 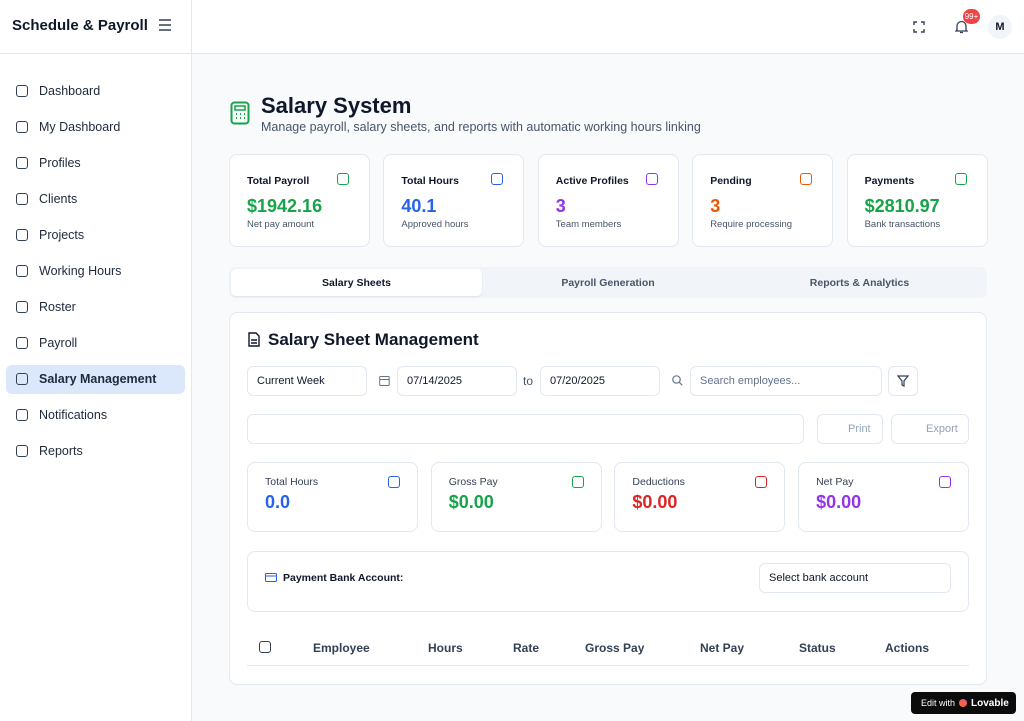 I want to click on badge-prefix: Edit with, so click(x=938, y=703).